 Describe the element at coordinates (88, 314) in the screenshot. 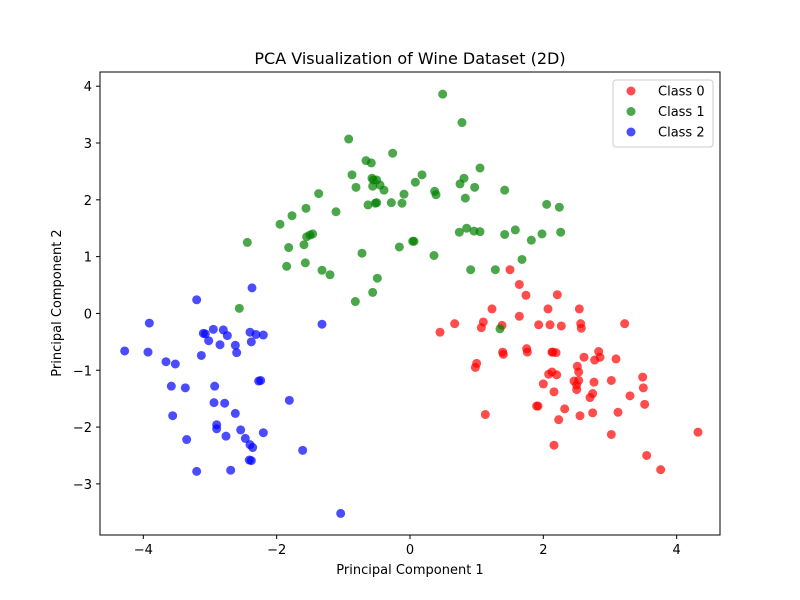

I see `y-tick-label: 0` at that location.